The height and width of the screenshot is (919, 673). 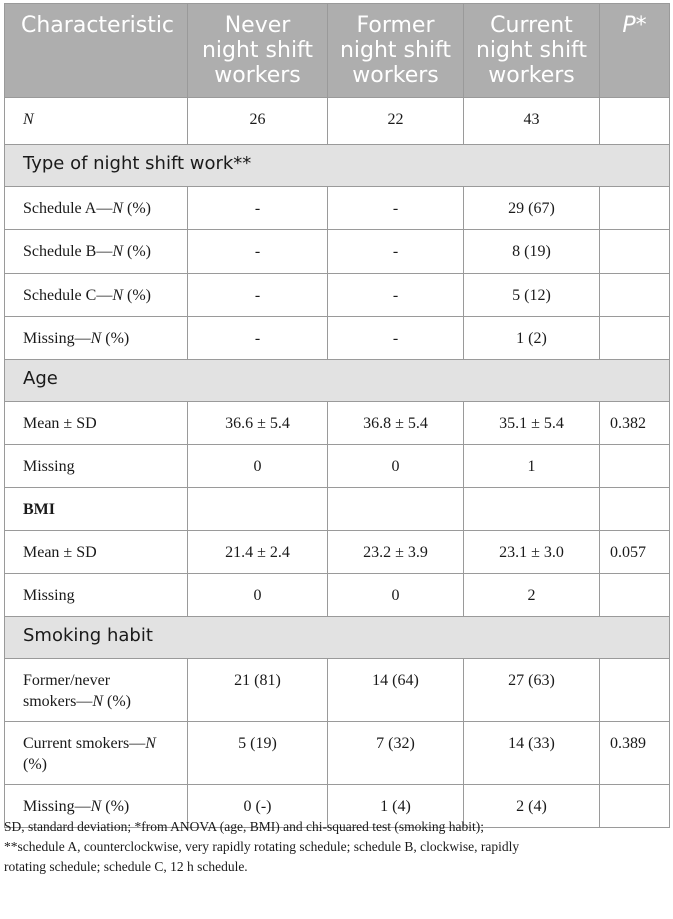 What do you see at coordinates (258, 552) in the screenshot?
I see `cell-never: 21.4 ± 2.4` at bounding box center [258, 552].